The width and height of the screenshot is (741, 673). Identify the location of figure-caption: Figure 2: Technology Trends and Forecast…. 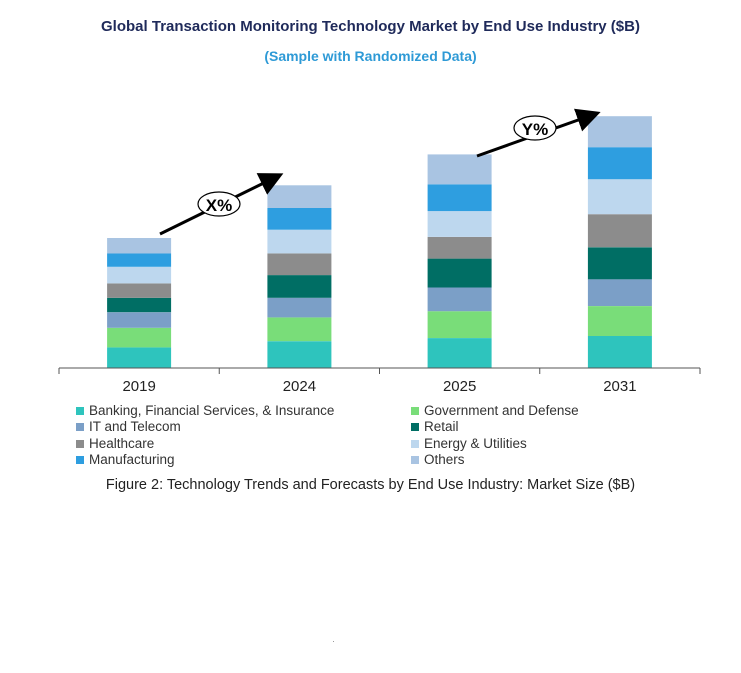
(370, 485).